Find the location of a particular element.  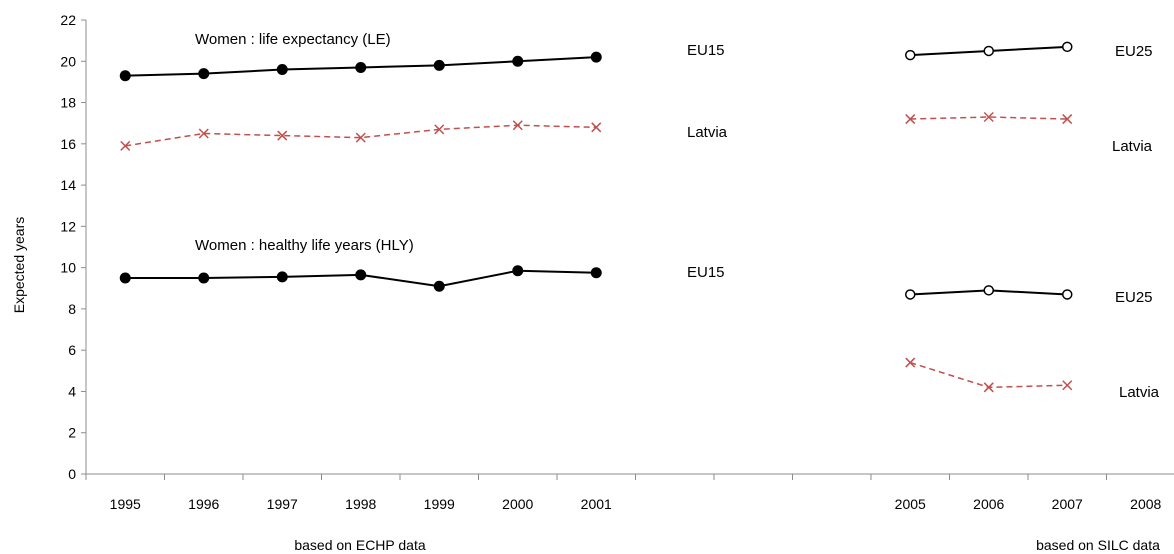

series-eu25-le is located at coordinates (989, 51).